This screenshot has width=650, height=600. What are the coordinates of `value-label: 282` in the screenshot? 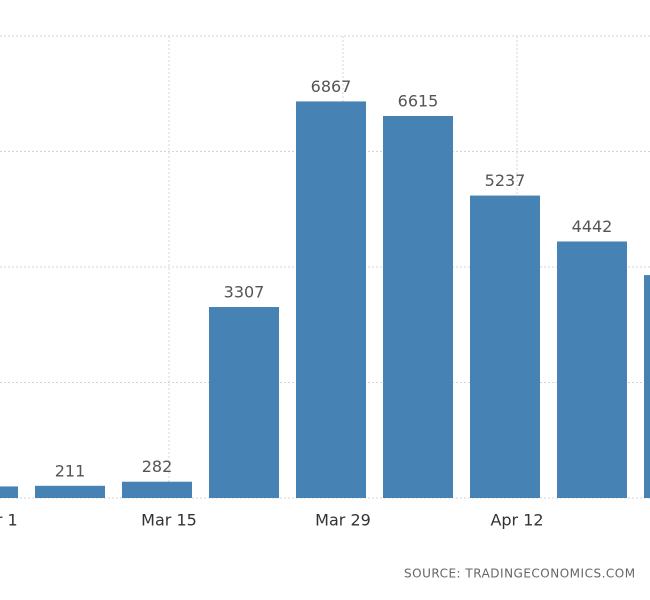 It's located at (157, 466).